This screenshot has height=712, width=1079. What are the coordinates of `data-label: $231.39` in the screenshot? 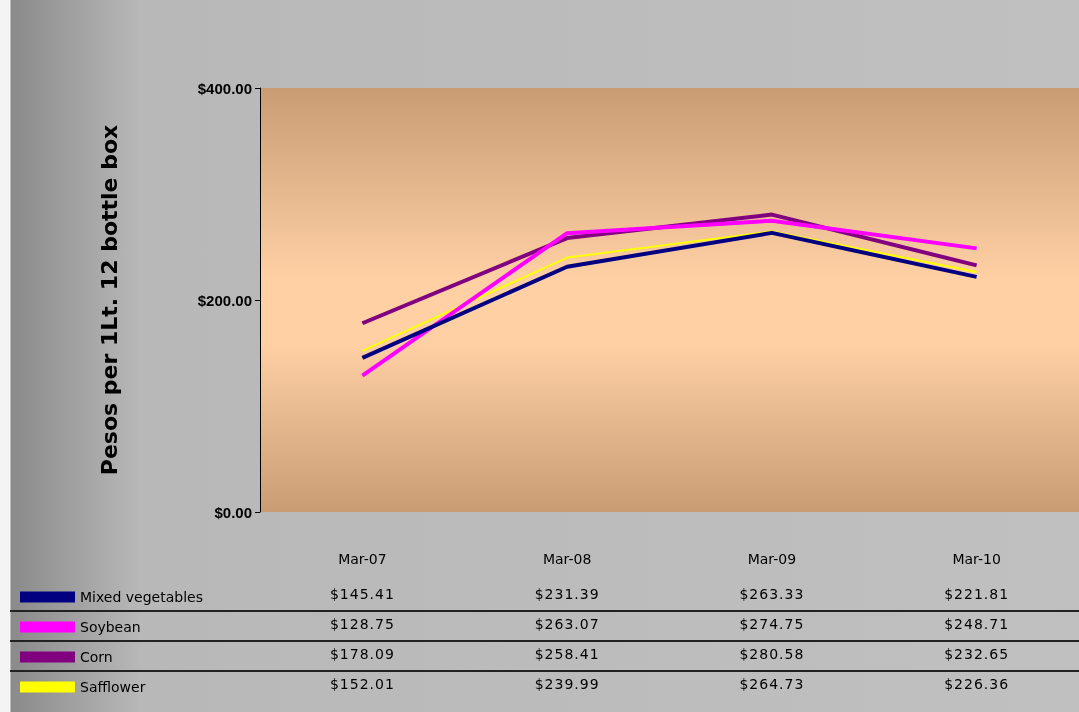 It's located at (567, 594).